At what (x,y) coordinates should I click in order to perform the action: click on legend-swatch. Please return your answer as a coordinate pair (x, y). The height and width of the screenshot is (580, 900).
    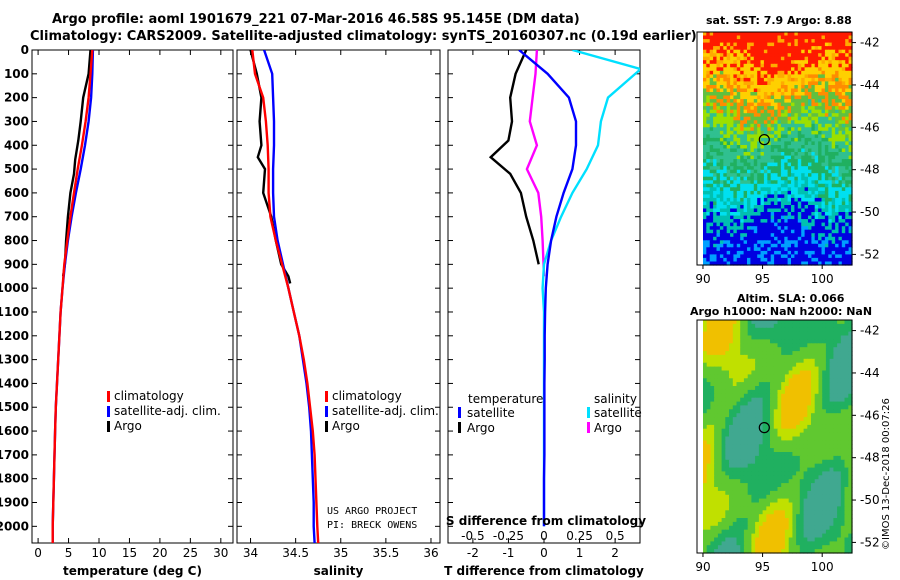
    Looking at the image, I should click on (108, 396).